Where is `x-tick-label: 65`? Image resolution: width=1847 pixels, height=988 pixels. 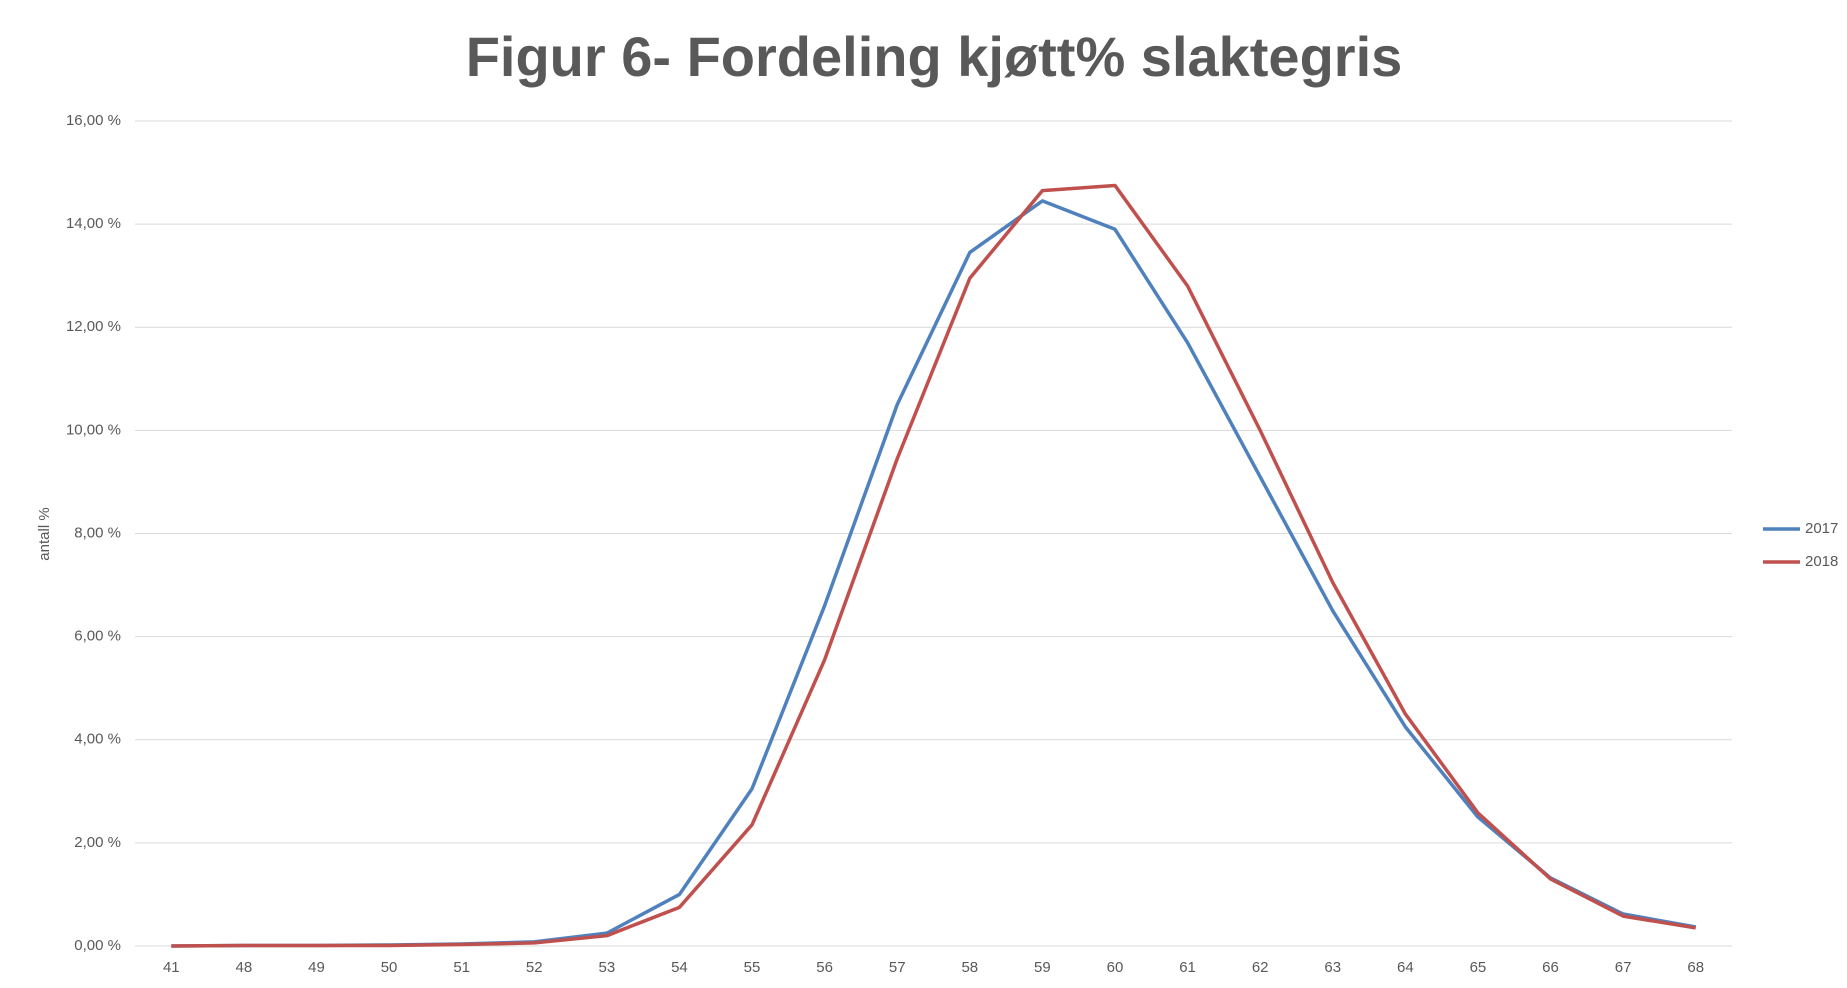
x-tick-label: 65 is located at coordinates (1478, 967).